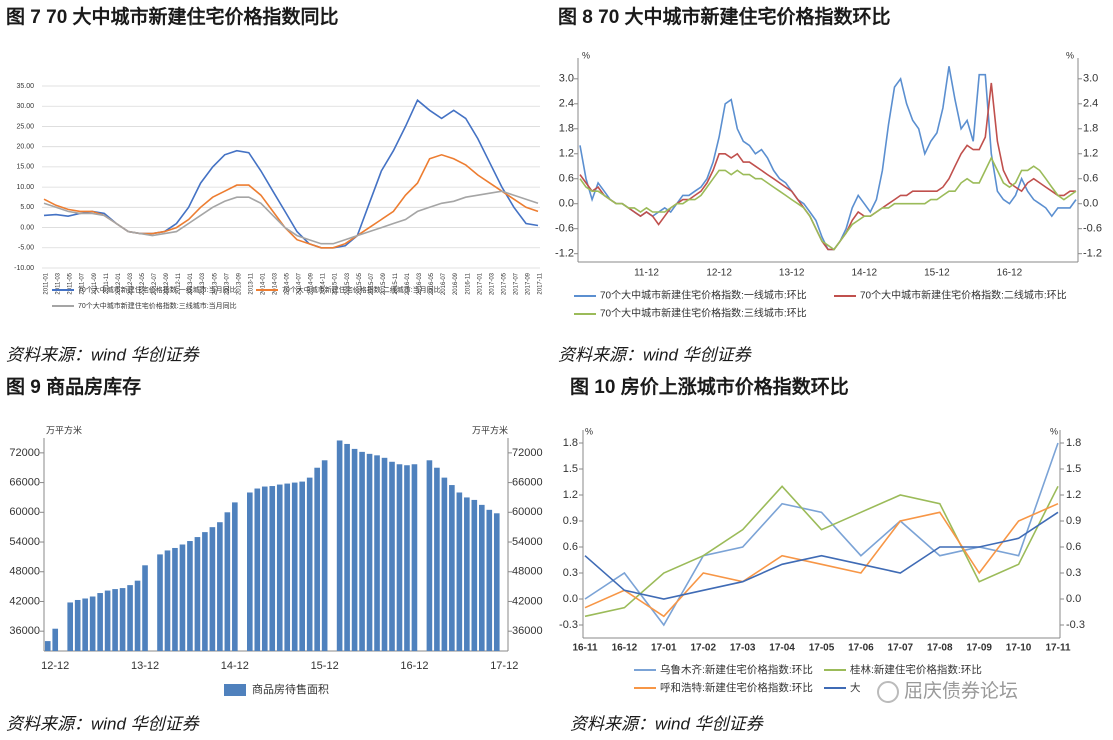 This screenshot has height=740, width=1113. Describe the element at coordinates (979, 648) in the screenshot. I see `x-tick-label: 17-09` at that location.